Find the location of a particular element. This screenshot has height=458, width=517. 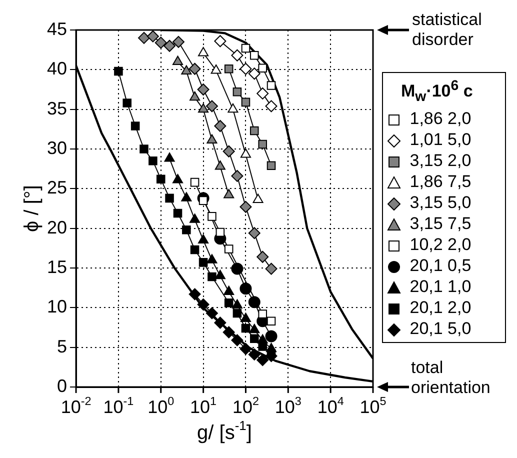

y-tick-label: 5 is located at coordinates (62, 346).